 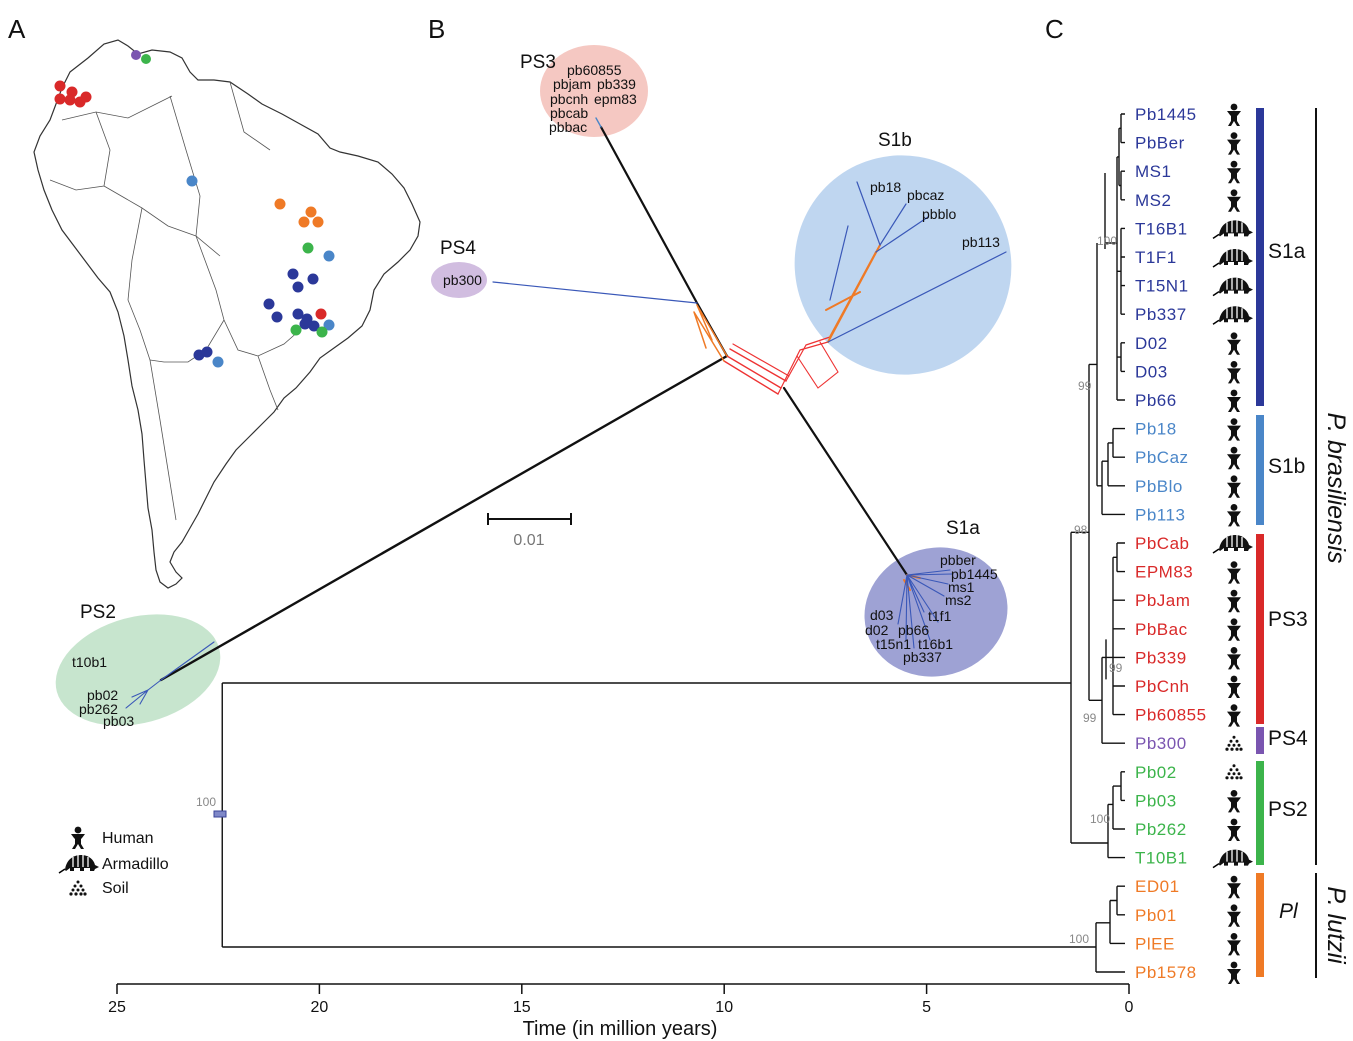 I want to click on tip-label-pb339: Pb339, so click(x=1161, y=657).